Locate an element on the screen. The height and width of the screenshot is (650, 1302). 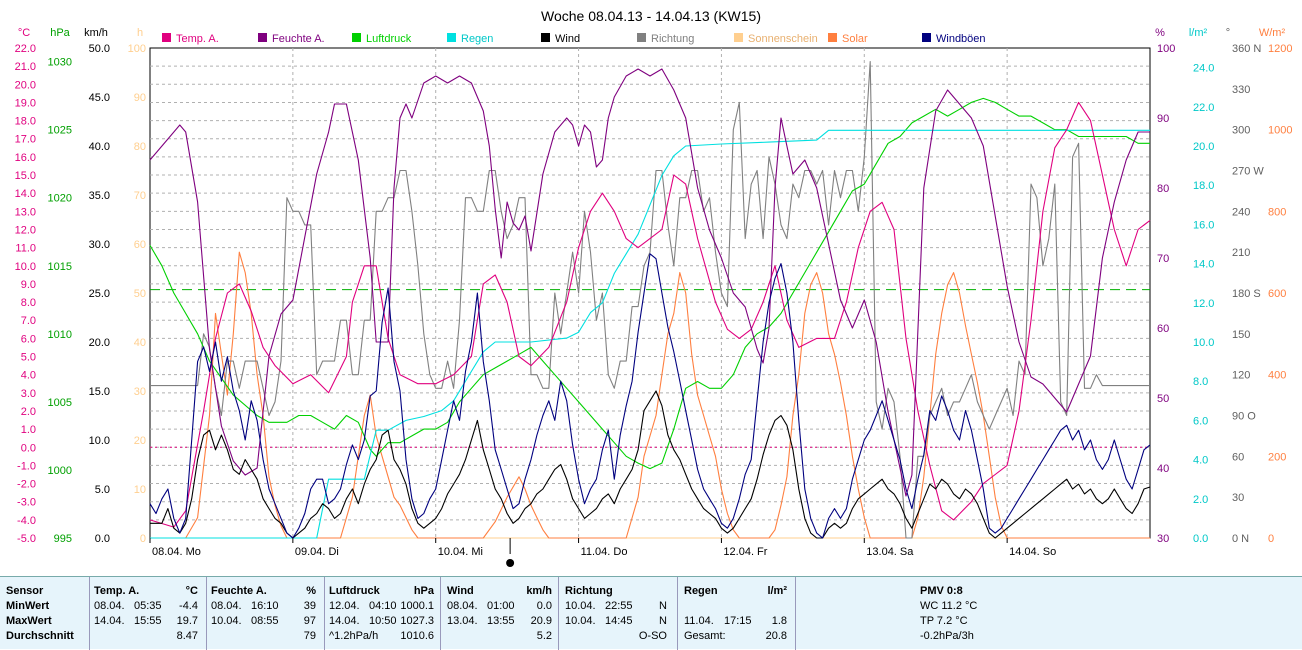
temp-tick-label: 14.0 is located at coordinates (25, 194).